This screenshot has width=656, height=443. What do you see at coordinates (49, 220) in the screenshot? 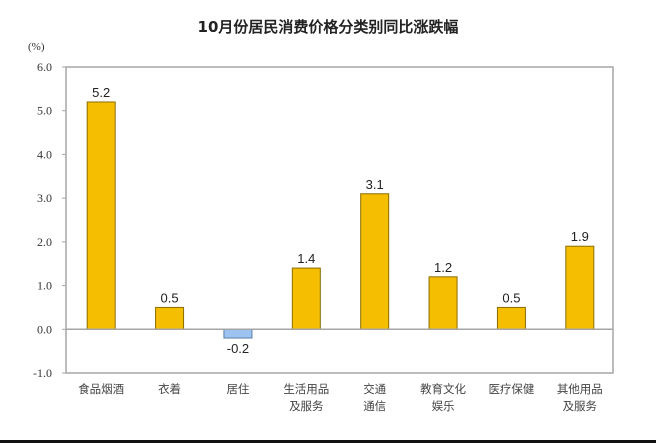
I see `y-axis: 6.0 5.0 4.0 3.0 2.0 1.0 0.0 -1.0` at bounding box center [49, 220].